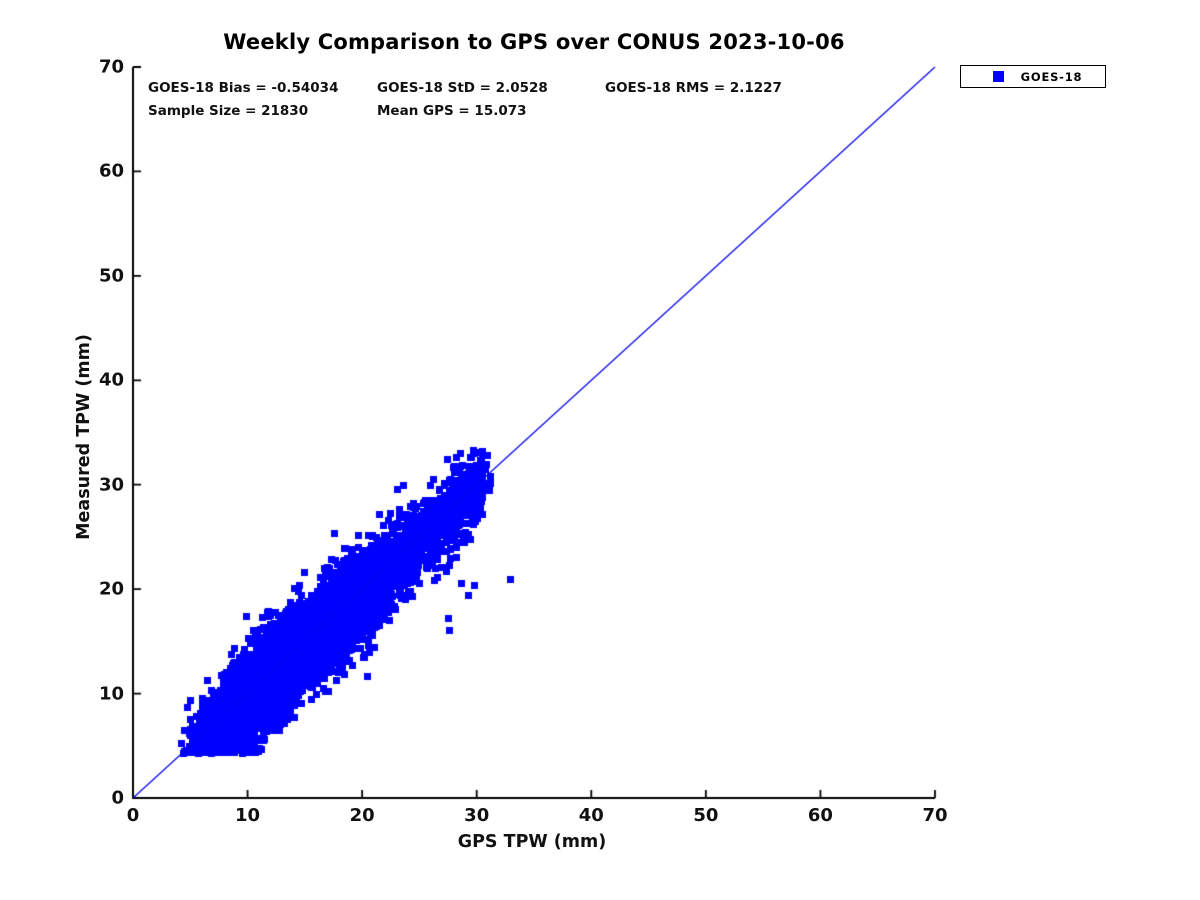 This screenshot has width=1200, height=900. What do you see at coordinates (477, 815) in the screenshot?
I see `x-tick-label: 30` at bounding box center [477, 815].